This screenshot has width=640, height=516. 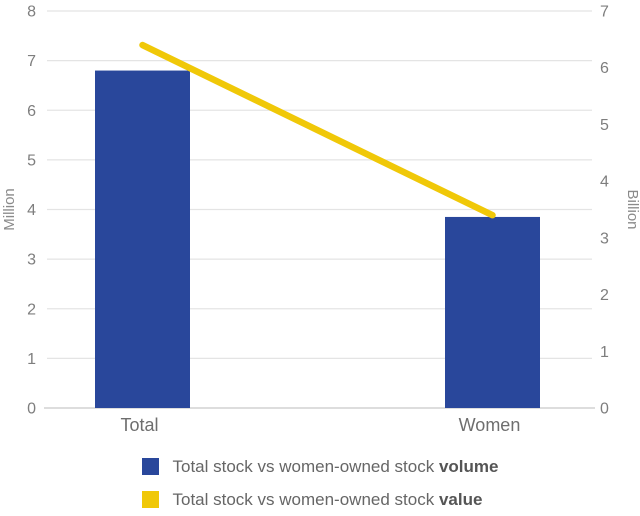 I want to click on right-axis-tick-label: 0, so click(x=604, y=409).